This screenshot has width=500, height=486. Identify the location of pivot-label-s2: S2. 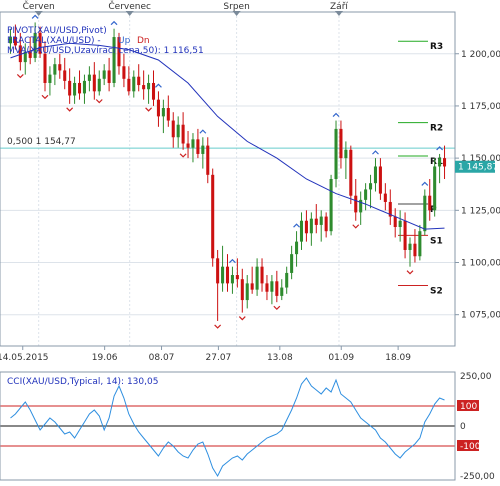
(436, 291).